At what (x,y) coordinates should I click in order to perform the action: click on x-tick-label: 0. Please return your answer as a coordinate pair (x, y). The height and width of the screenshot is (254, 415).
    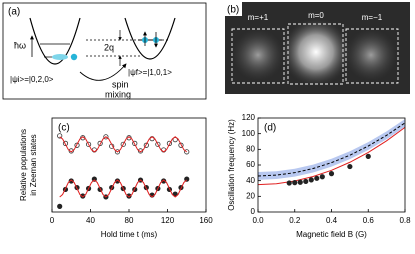
    Looking at the image, I should click on (52, 220).